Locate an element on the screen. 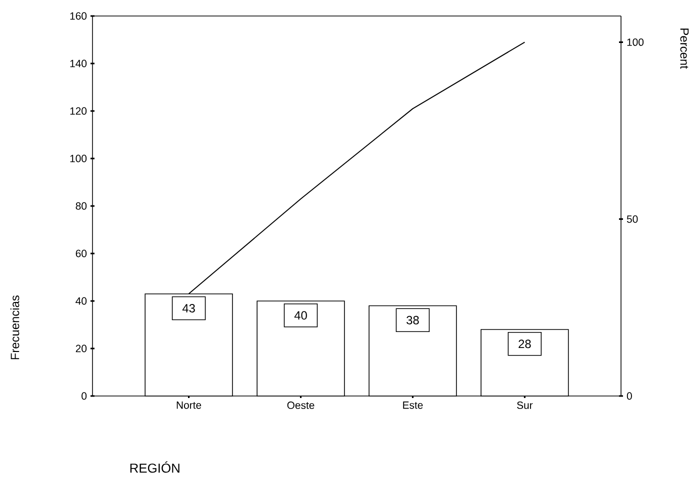  y-axis-title: Frecuencias is located at coordinates (15, 327).